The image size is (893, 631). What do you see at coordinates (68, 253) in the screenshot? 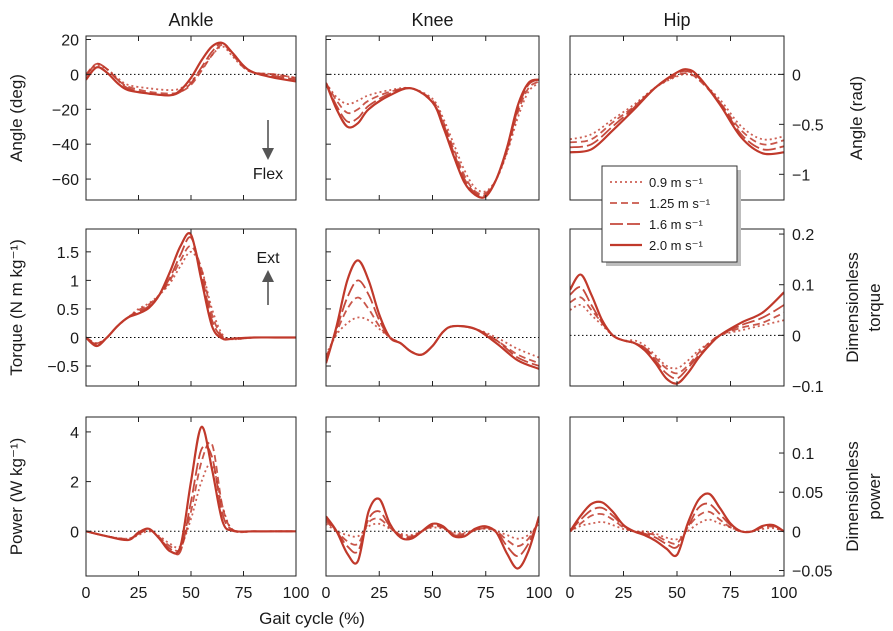
I see `y-tick-label: 1.5` at bounding box center [68, 253].